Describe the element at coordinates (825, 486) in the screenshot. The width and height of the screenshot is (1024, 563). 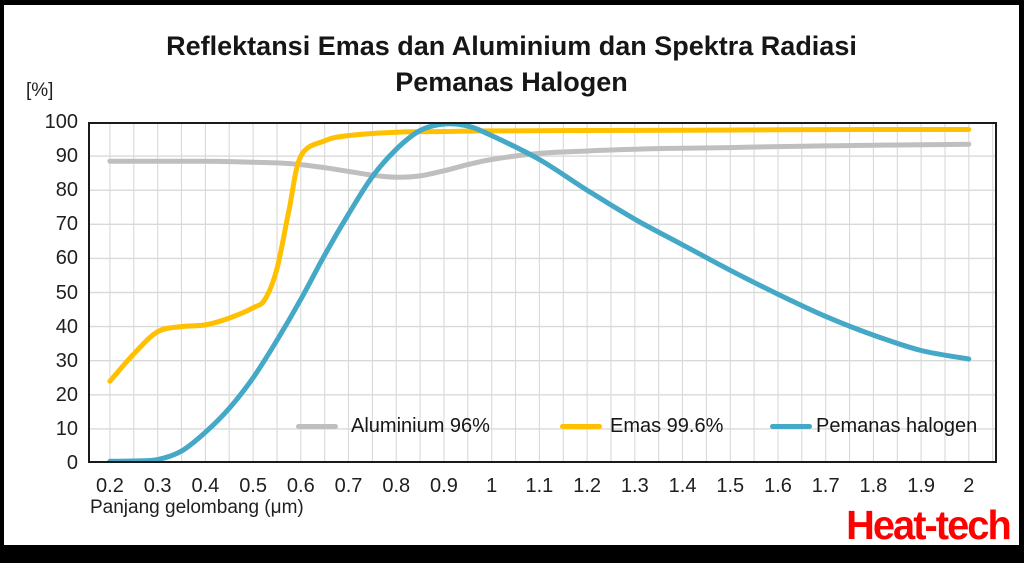
I see `x-tick-label: 1.7` at that location.